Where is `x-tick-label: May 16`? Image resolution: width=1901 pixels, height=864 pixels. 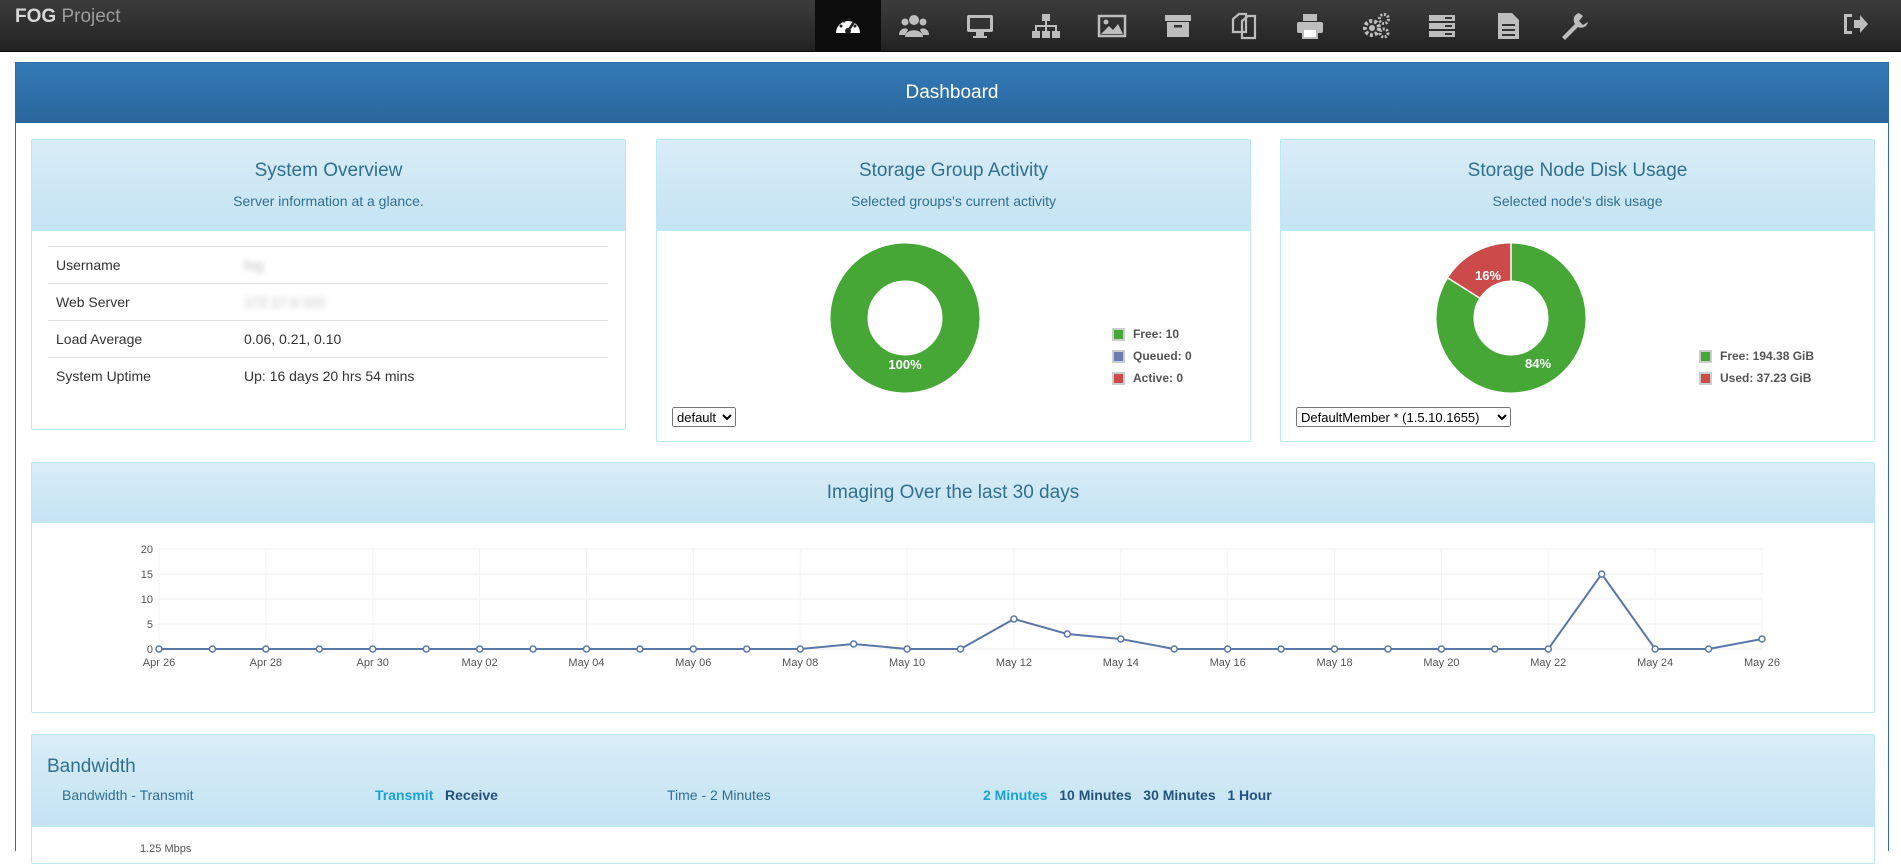
x-tick-label: May 16 is located at coordinates (1228, 663).